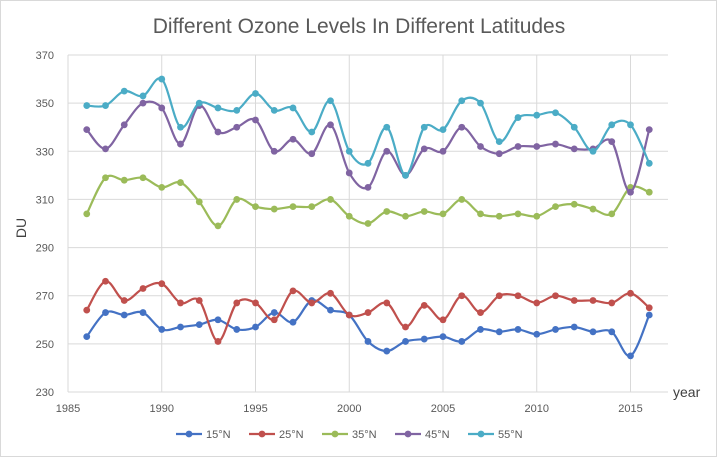 Image resolution: width=717 pixels, height=457 pixels. Describe the element at coordinates (349, 435) in the screenshot. I see `legend-item: 35°N` at that location.